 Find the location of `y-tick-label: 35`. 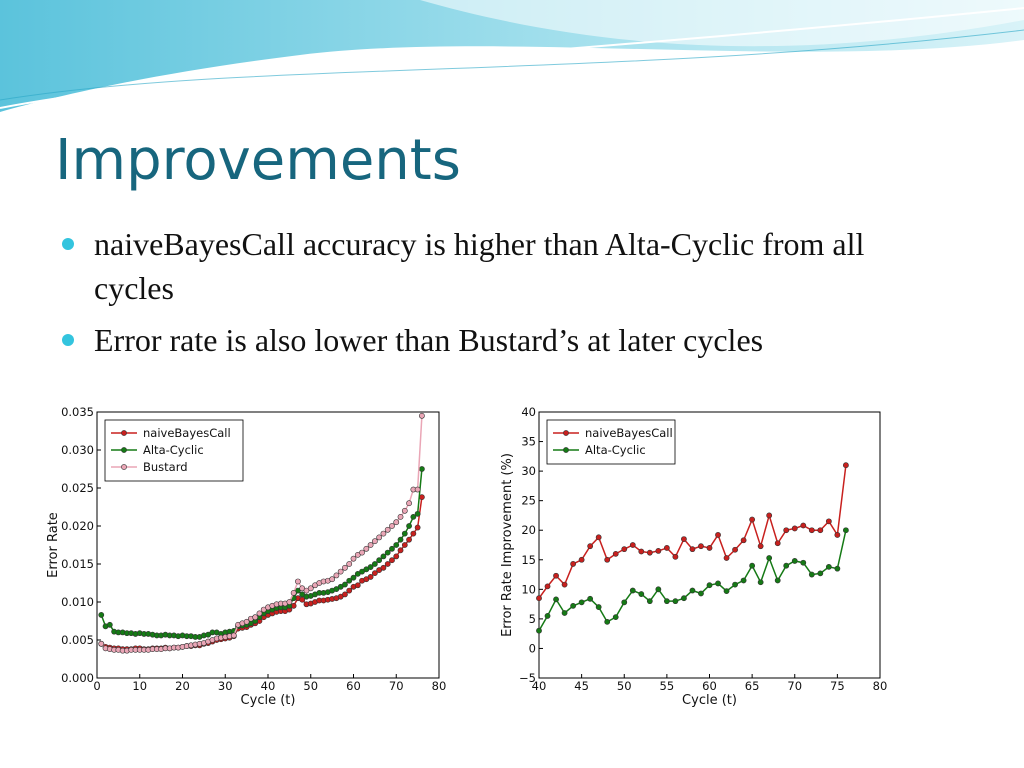

y-tick-label: 35 is located at coordinates (528, 442).